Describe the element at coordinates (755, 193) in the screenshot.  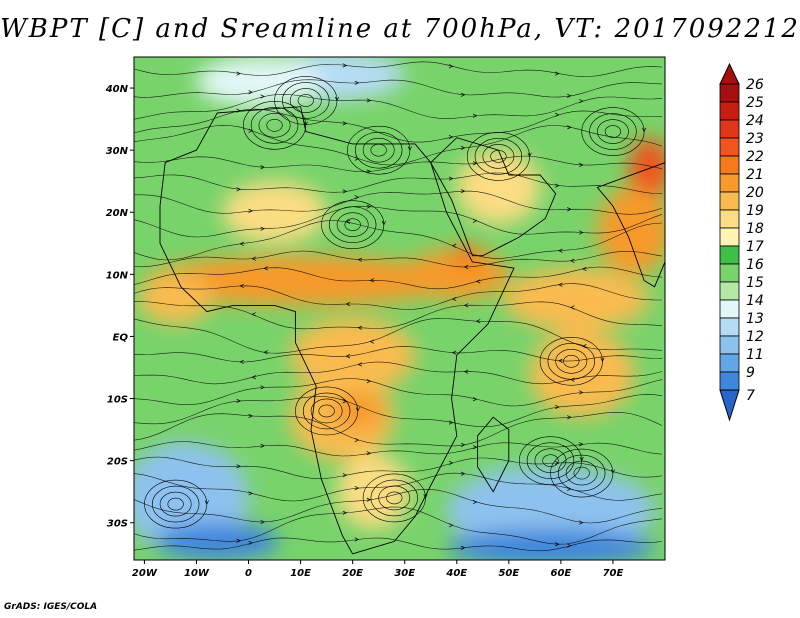
I see `colorbar-label: 20` at that location.